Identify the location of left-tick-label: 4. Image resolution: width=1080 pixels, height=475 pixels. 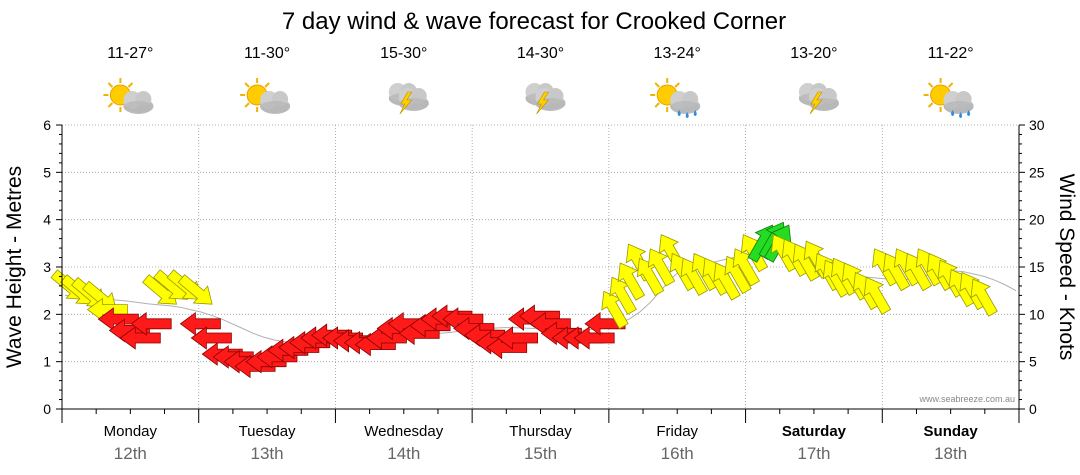
(47, 220).